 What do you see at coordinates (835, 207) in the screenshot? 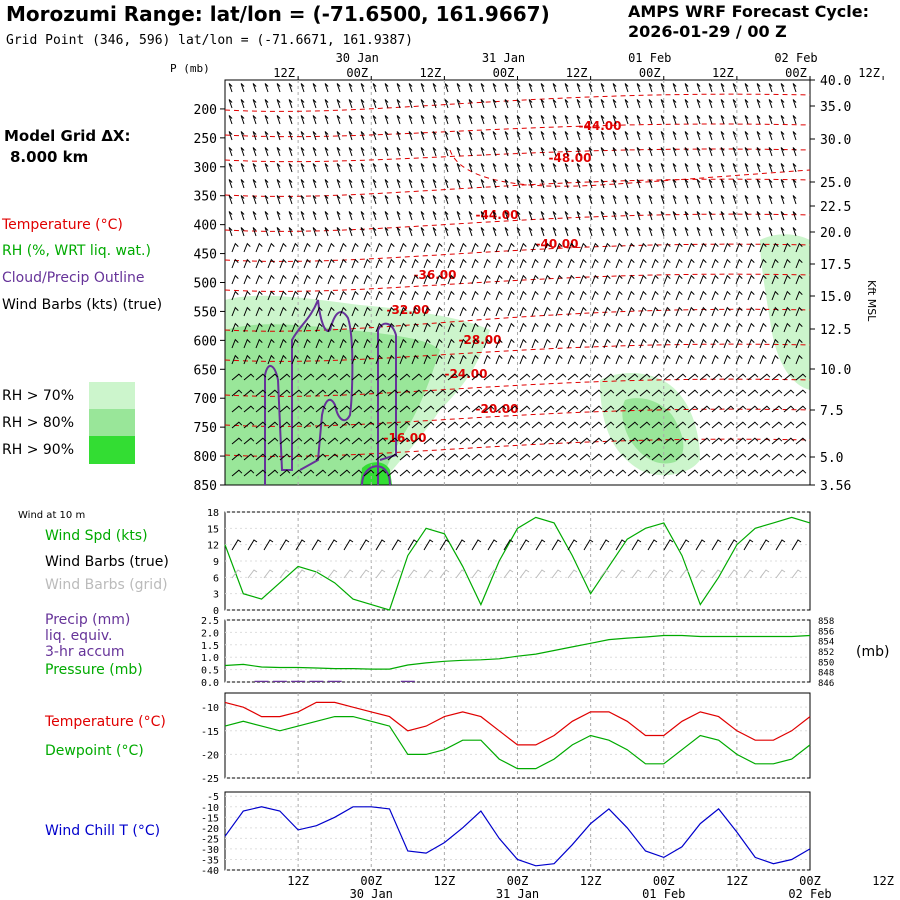
I see `height-tick-label: 22.5` at bounding box center [835, 207].